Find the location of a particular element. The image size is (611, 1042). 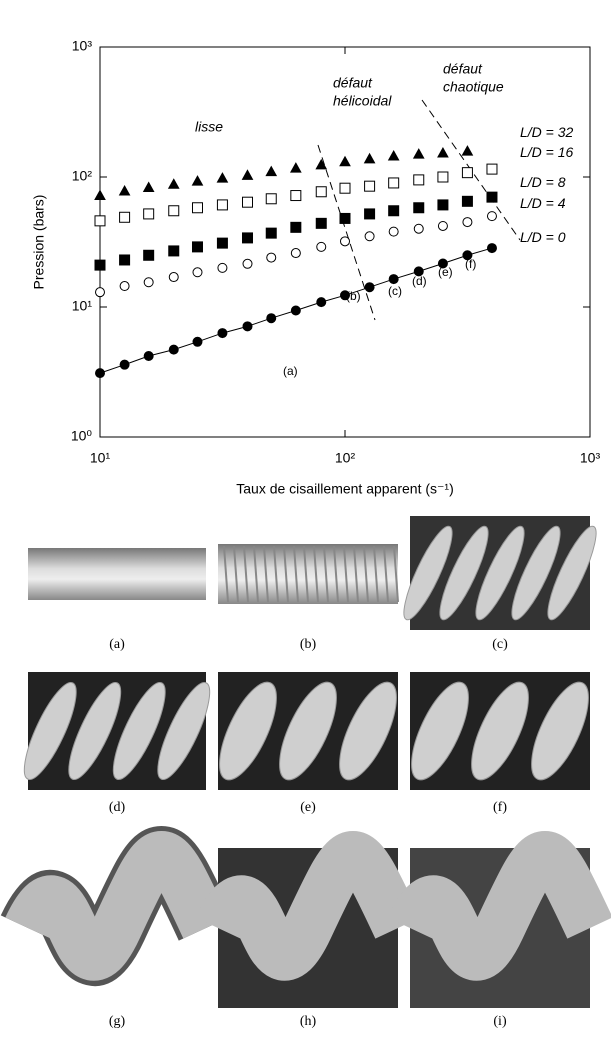

y-tick-label: 10⁰ is located at coordinates (82, 436).